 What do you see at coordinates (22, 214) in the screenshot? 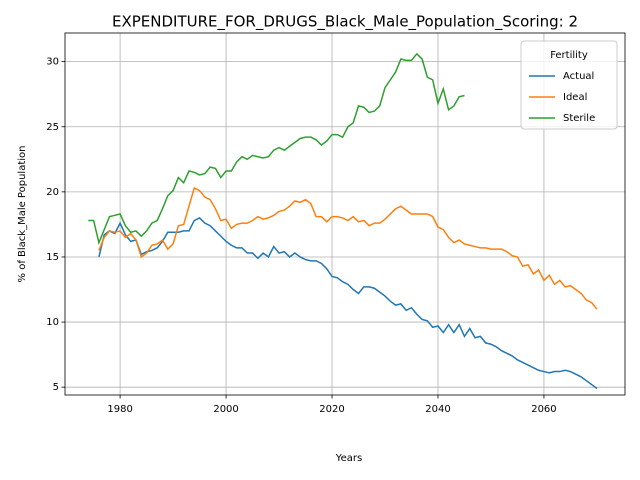
I see `y-axis-label: % of Black_Male Population` at bounding box center [22, 214].